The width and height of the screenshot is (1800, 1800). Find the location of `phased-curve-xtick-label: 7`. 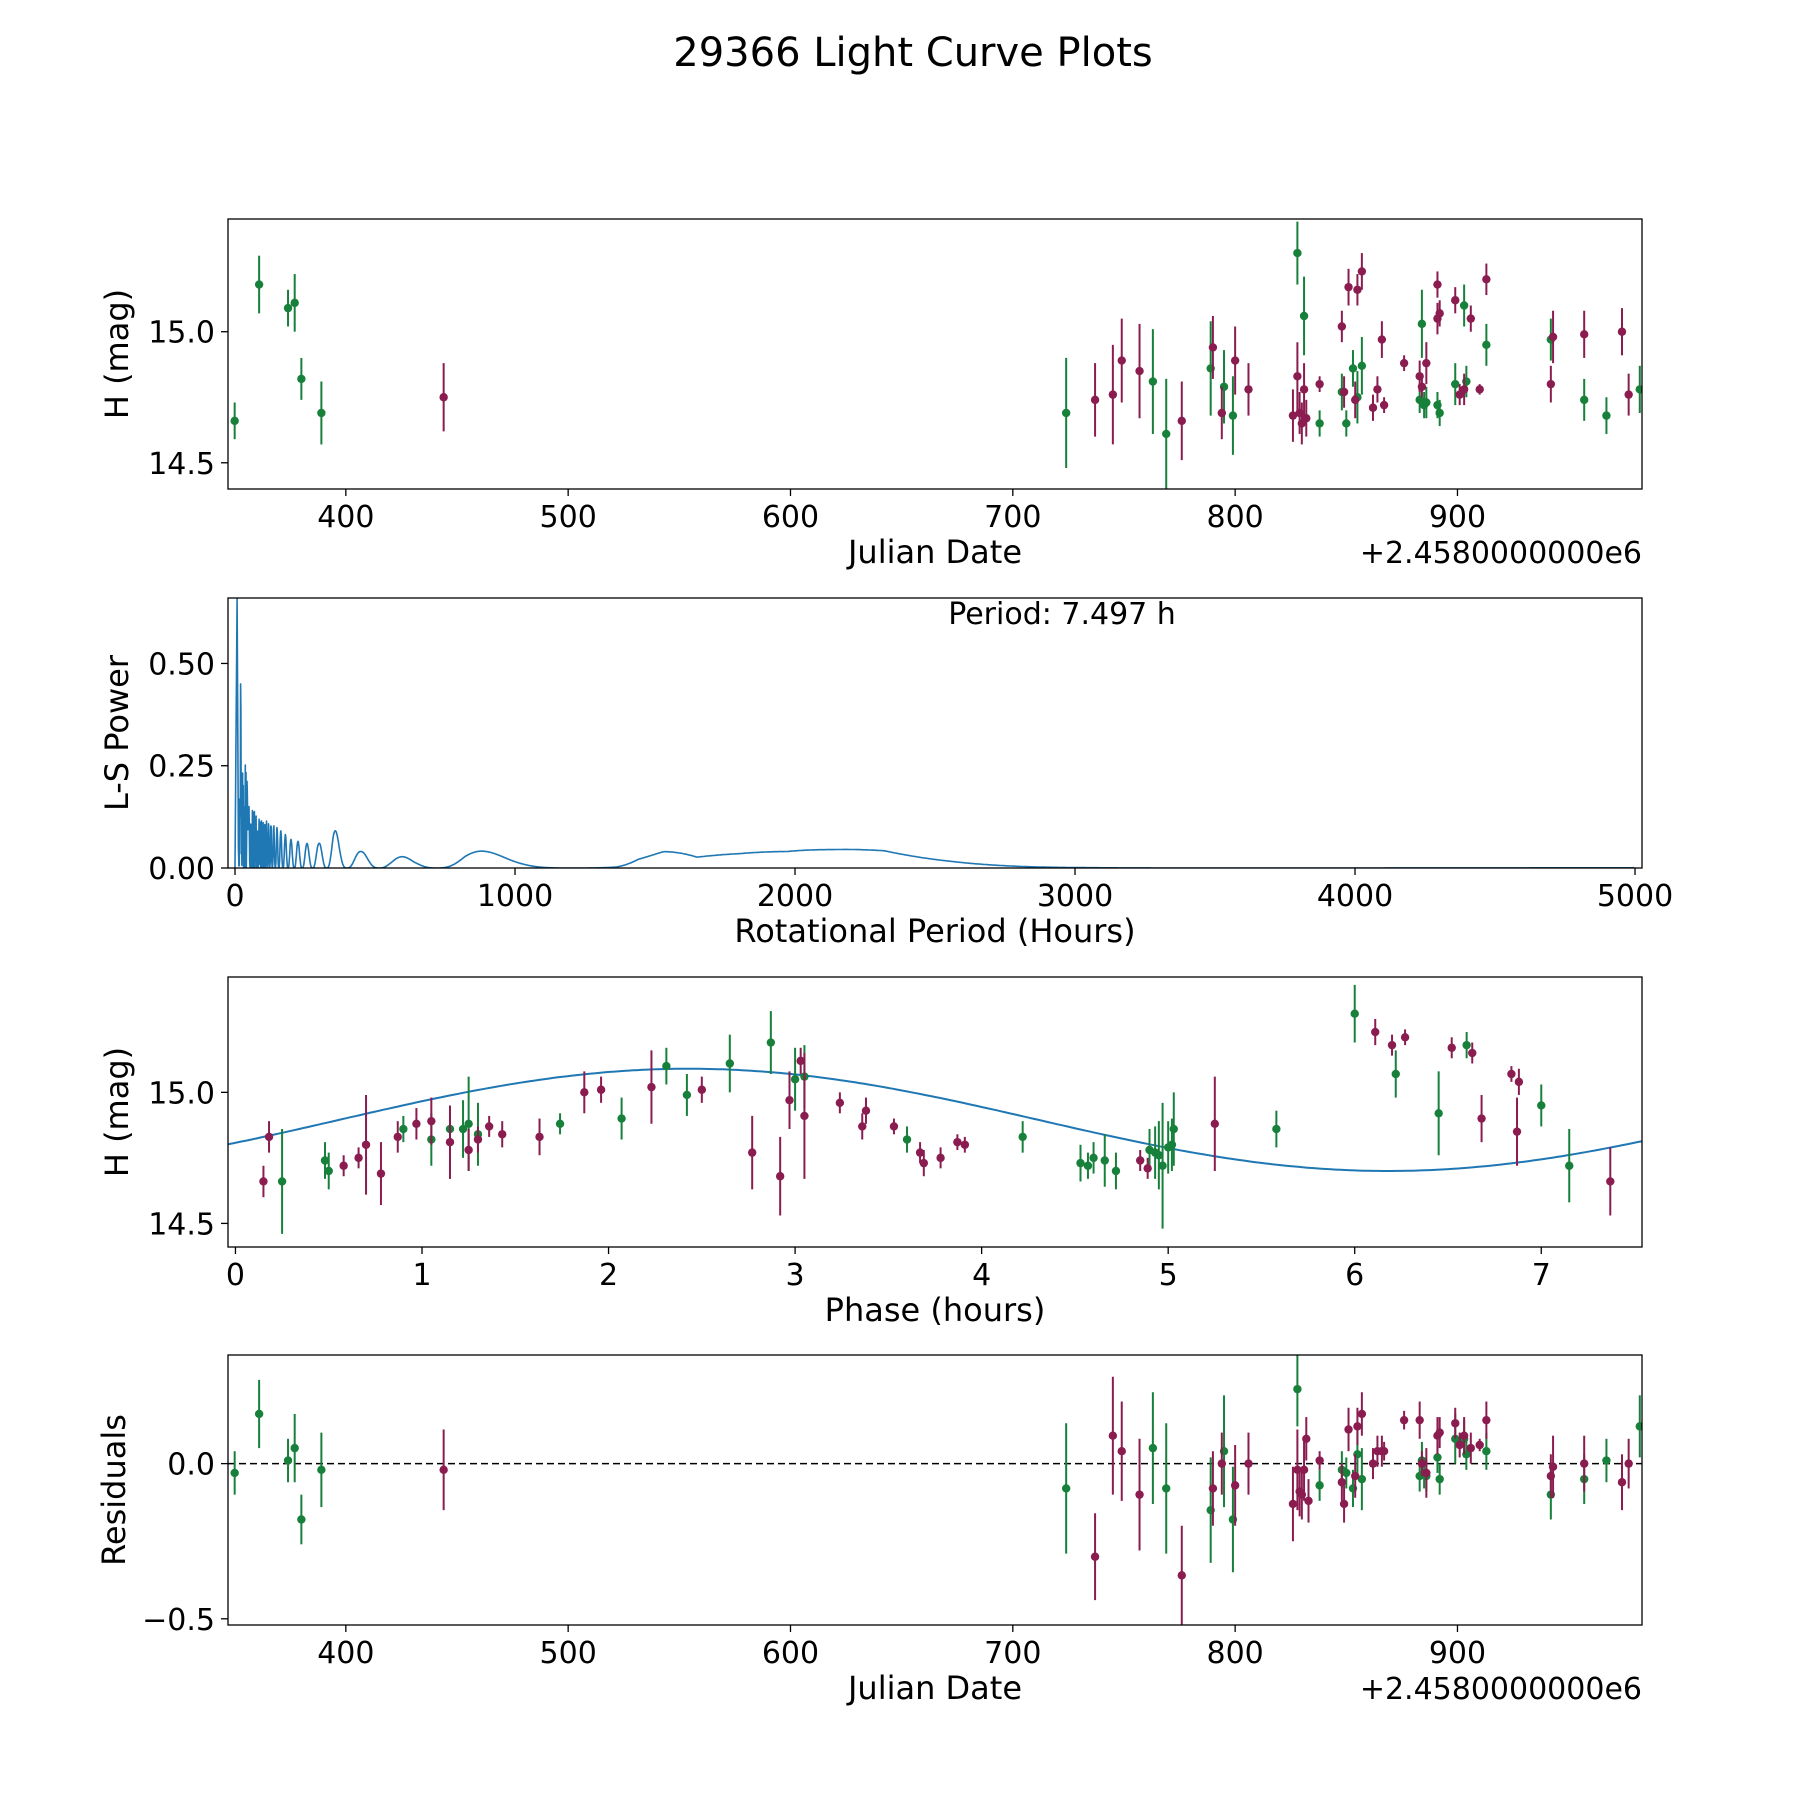

phased-curve-xtick-label: 7 is located at coordinates (1541, 1275).